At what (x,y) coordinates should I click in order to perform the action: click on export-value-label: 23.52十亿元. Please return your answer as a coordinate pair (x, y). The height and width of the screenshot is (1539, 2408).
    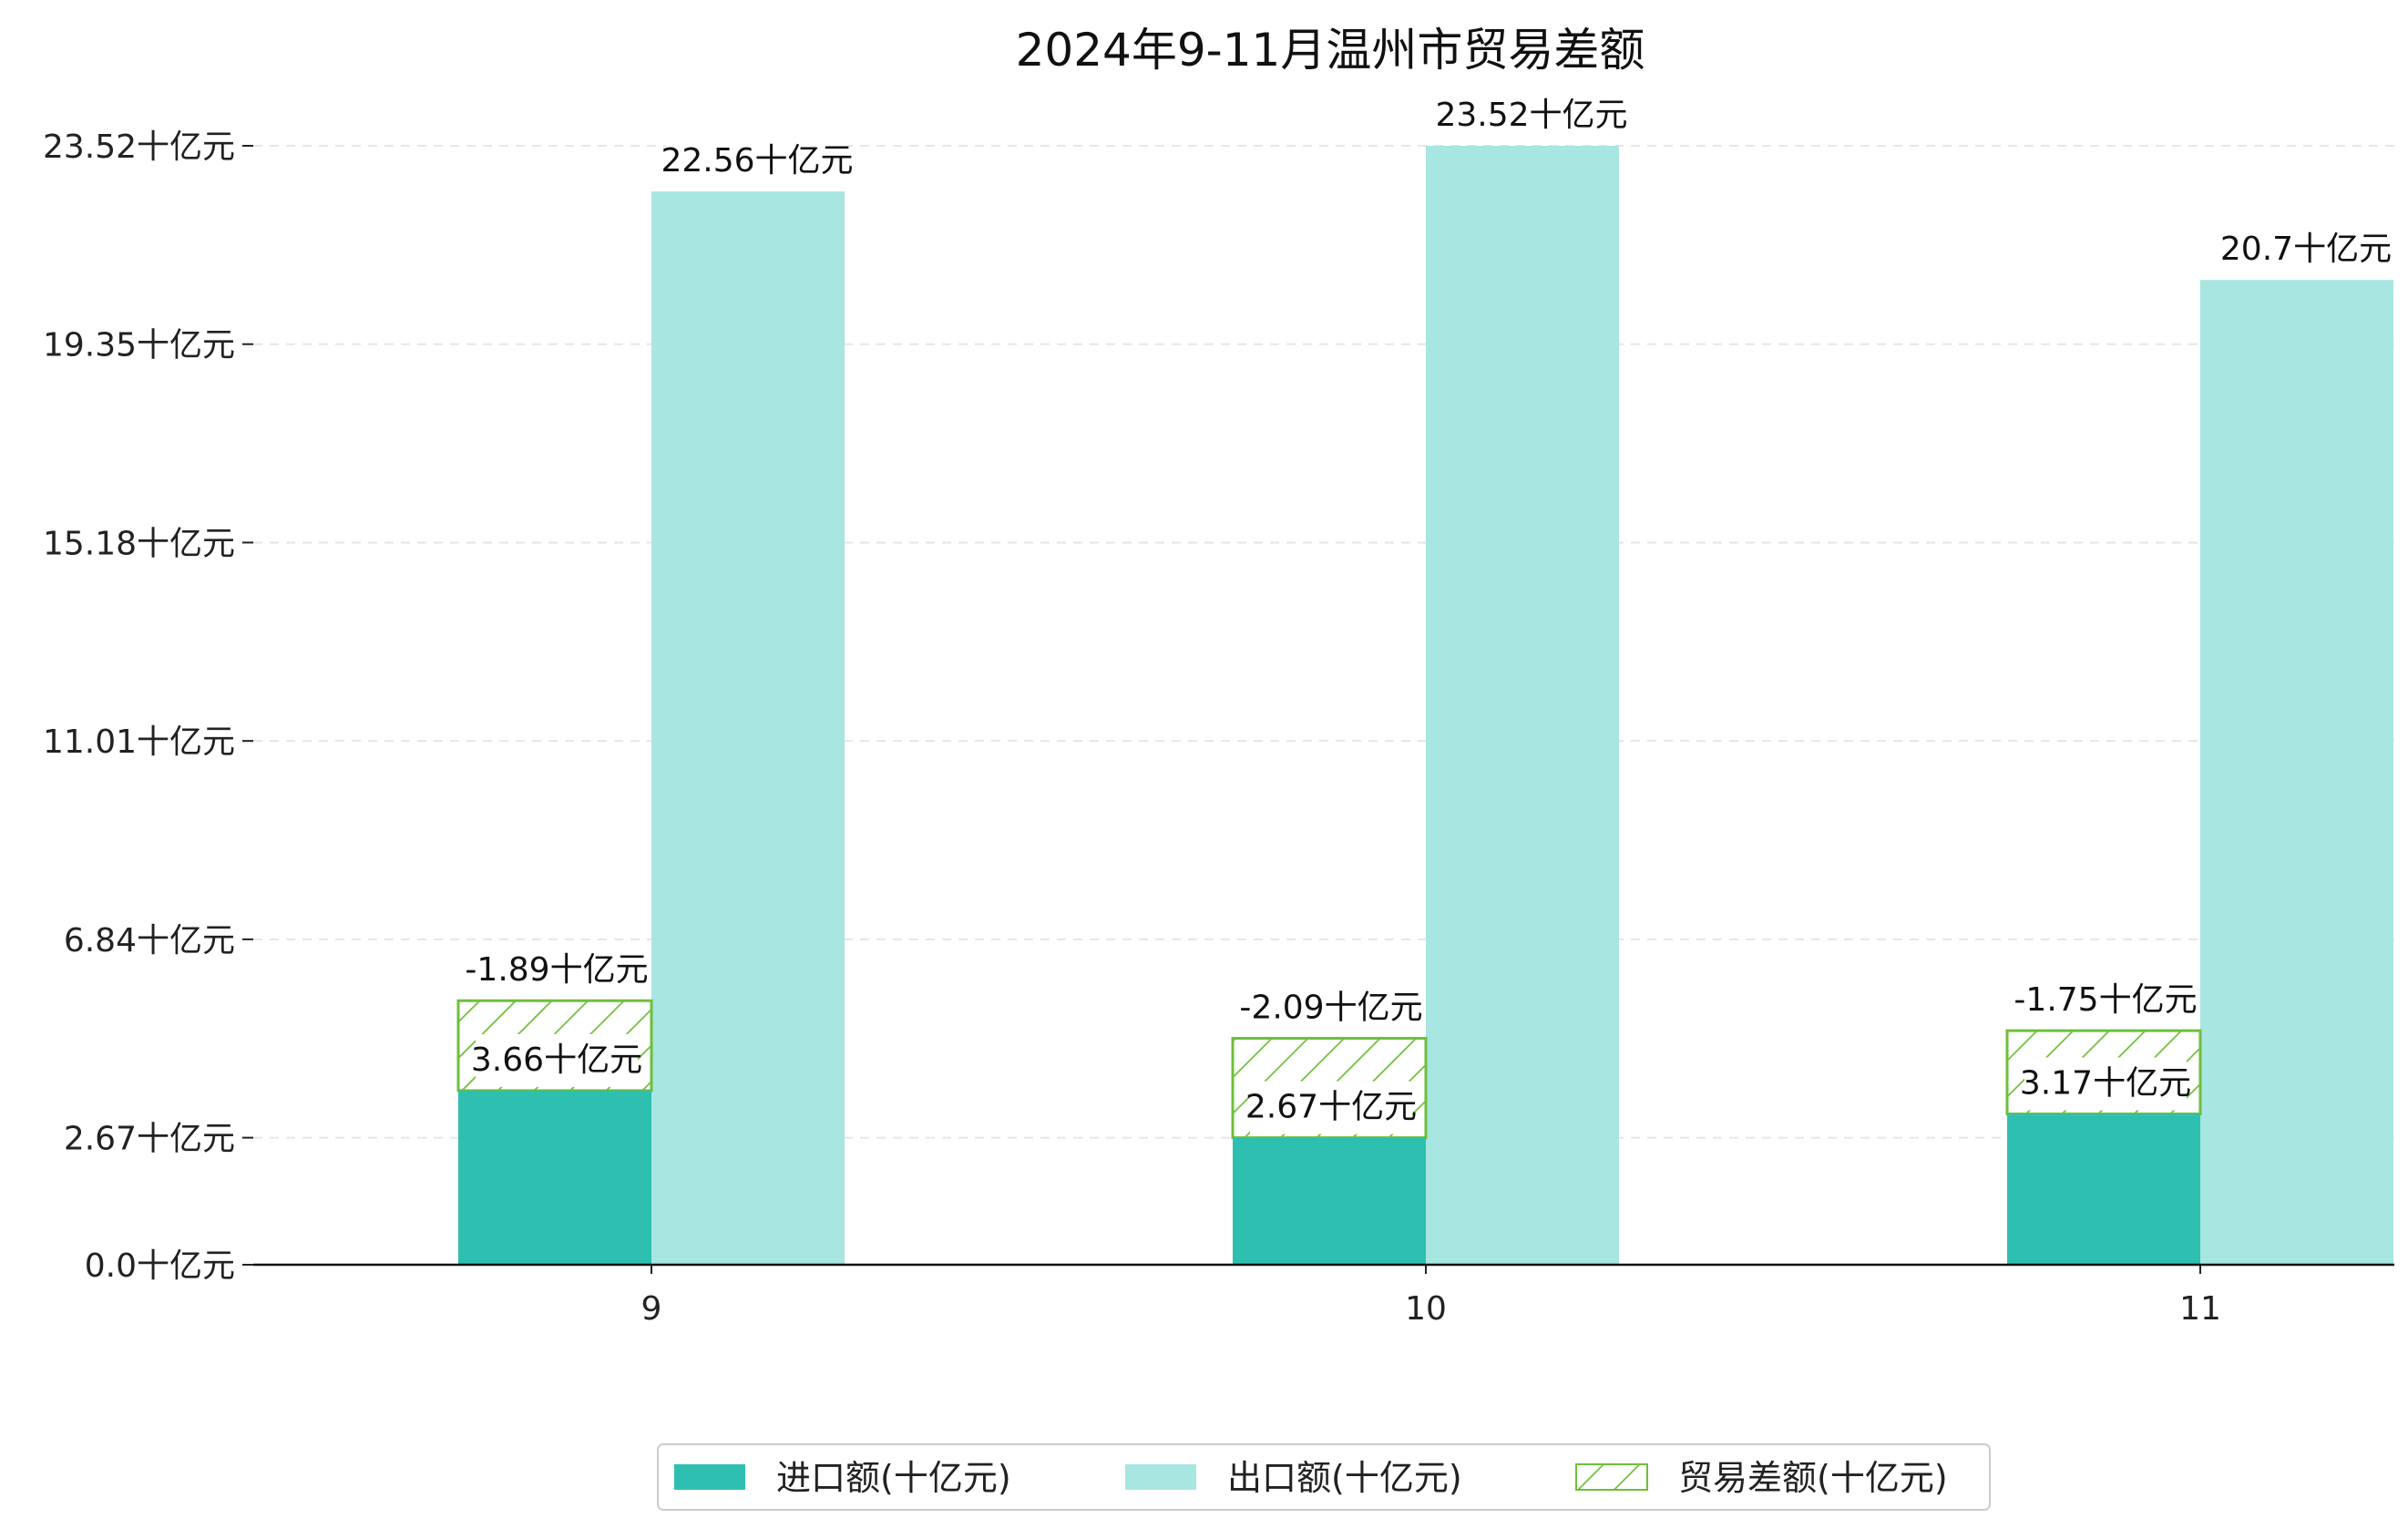
    Looking at the image, I should click on (1531, 115).